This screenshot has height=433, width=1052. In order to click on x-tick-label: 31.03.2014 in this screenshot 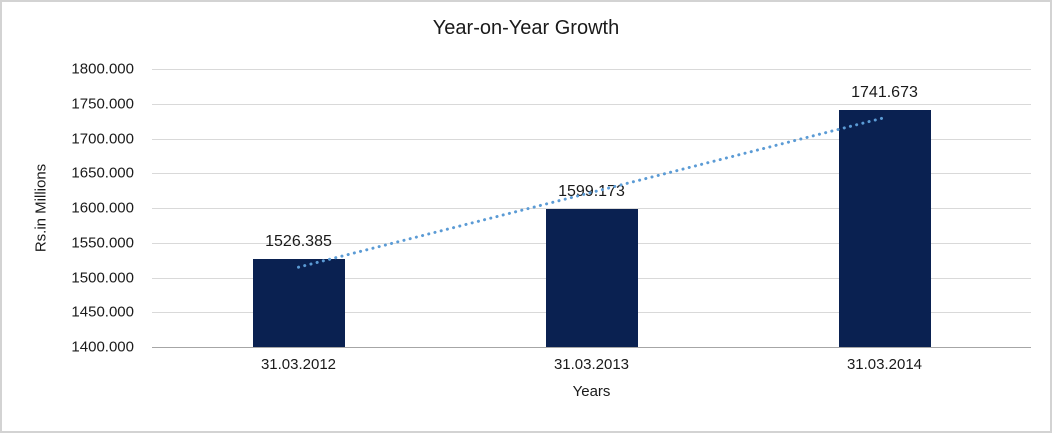, I will do `click(884, 364)`.